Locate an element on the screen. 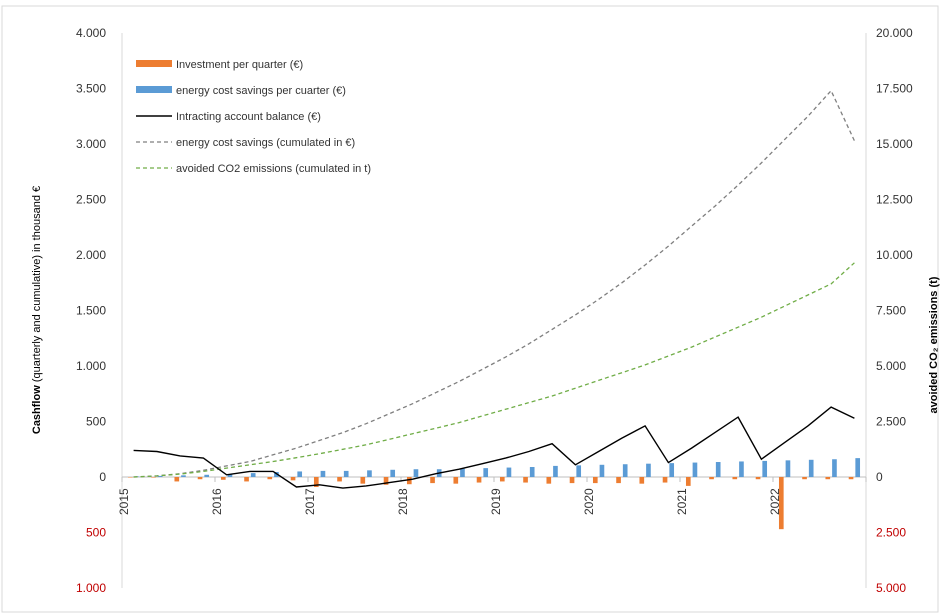 The width and height of the screenshot is (940, 614). y-left-tick-label: 0 is located at coordinates (102, 477).